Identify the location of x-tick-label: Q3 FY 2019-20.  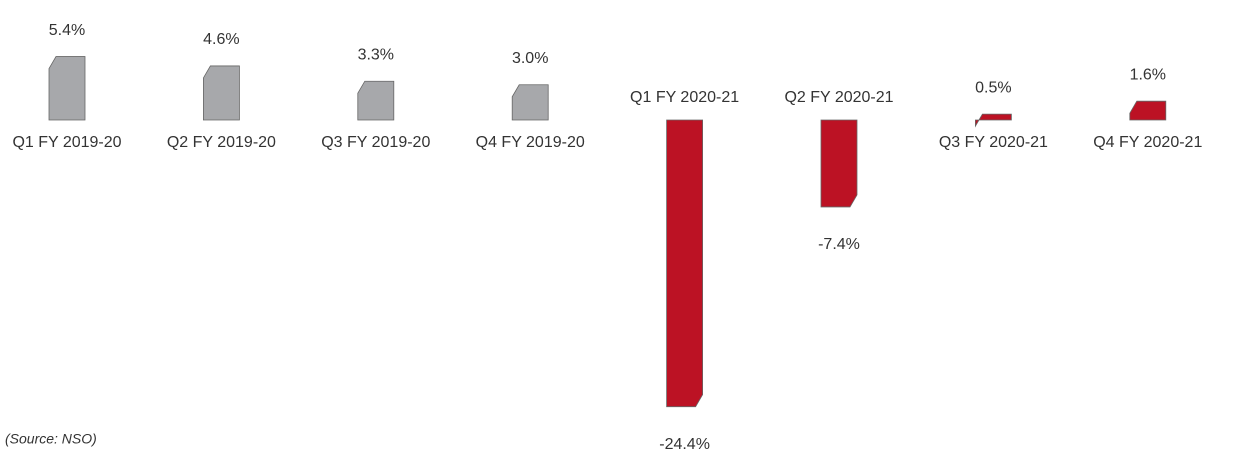
(375, 142).